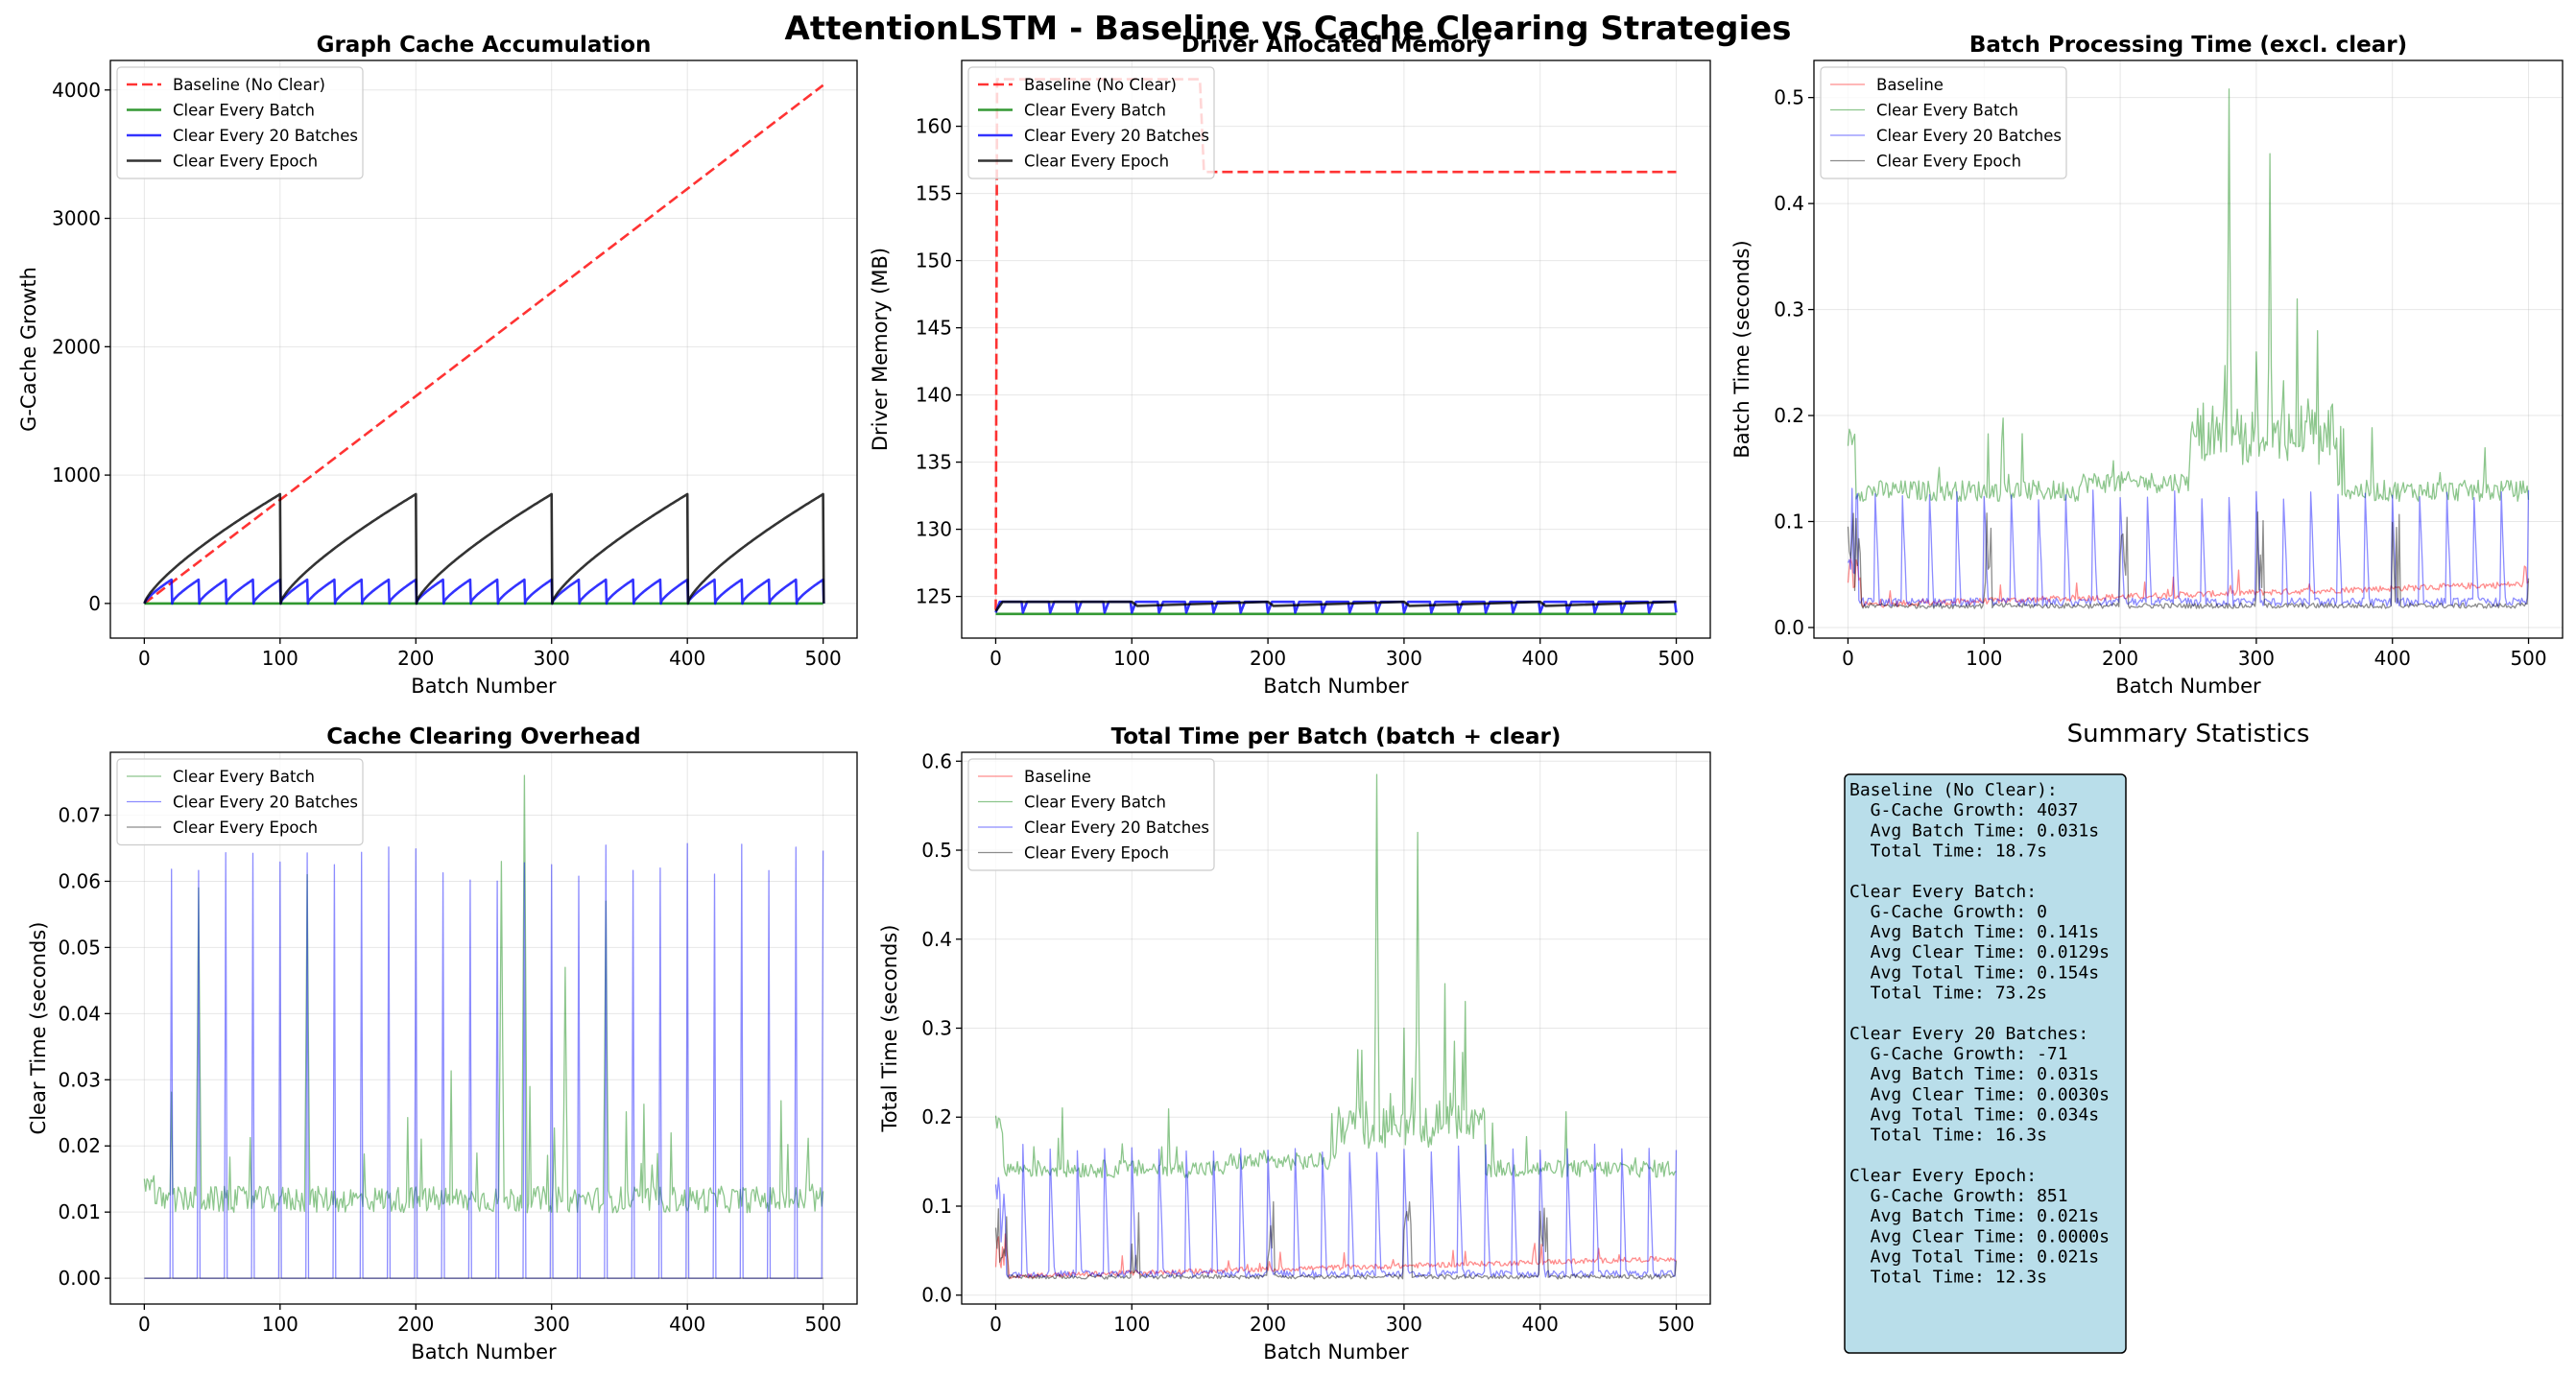 Image resolution: width=2576 pixels, height=1376 pixels. I want to click on series-line-clear-every-20-batches, so click(484, 591).